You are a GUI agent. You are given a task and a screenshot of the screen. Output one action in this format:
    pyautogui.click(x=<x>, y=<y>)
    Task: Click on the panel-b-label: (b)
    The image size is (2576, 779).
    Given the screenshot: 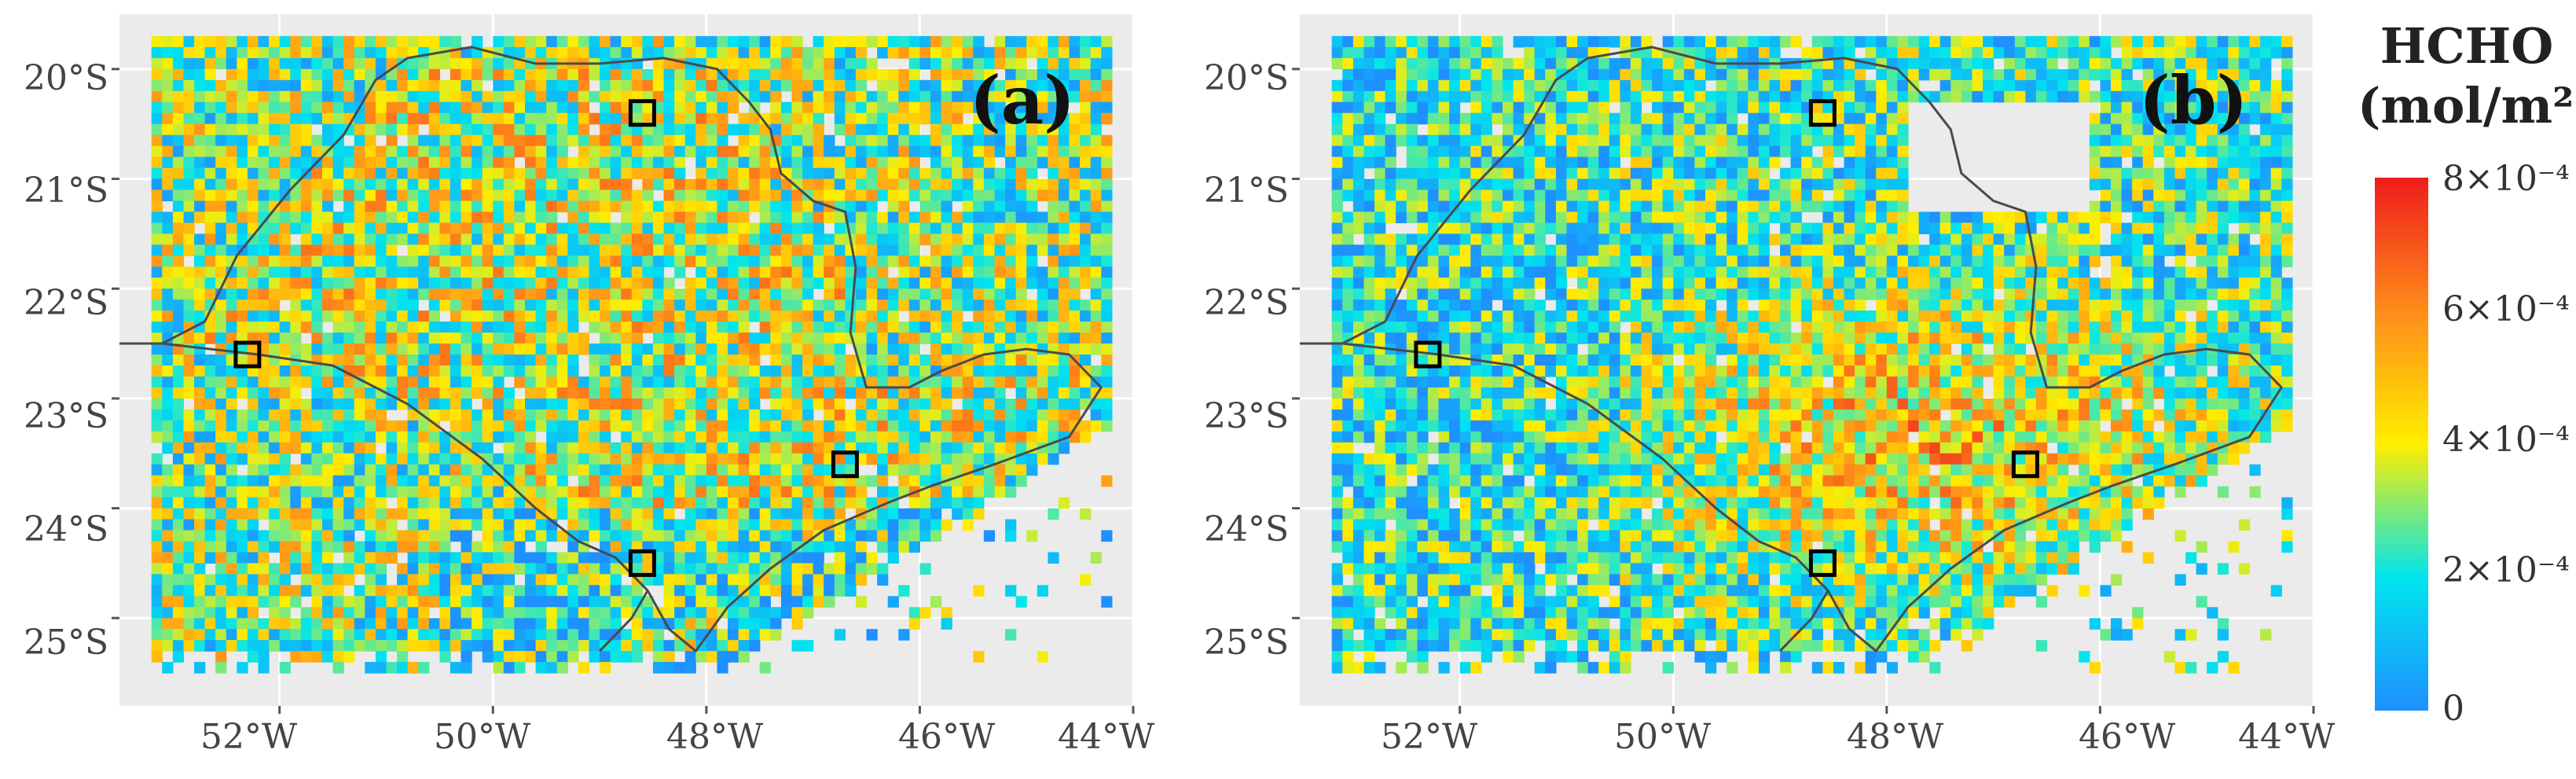 What is the action you would take?
    pyautogui.click(x=2193, y=100)
    